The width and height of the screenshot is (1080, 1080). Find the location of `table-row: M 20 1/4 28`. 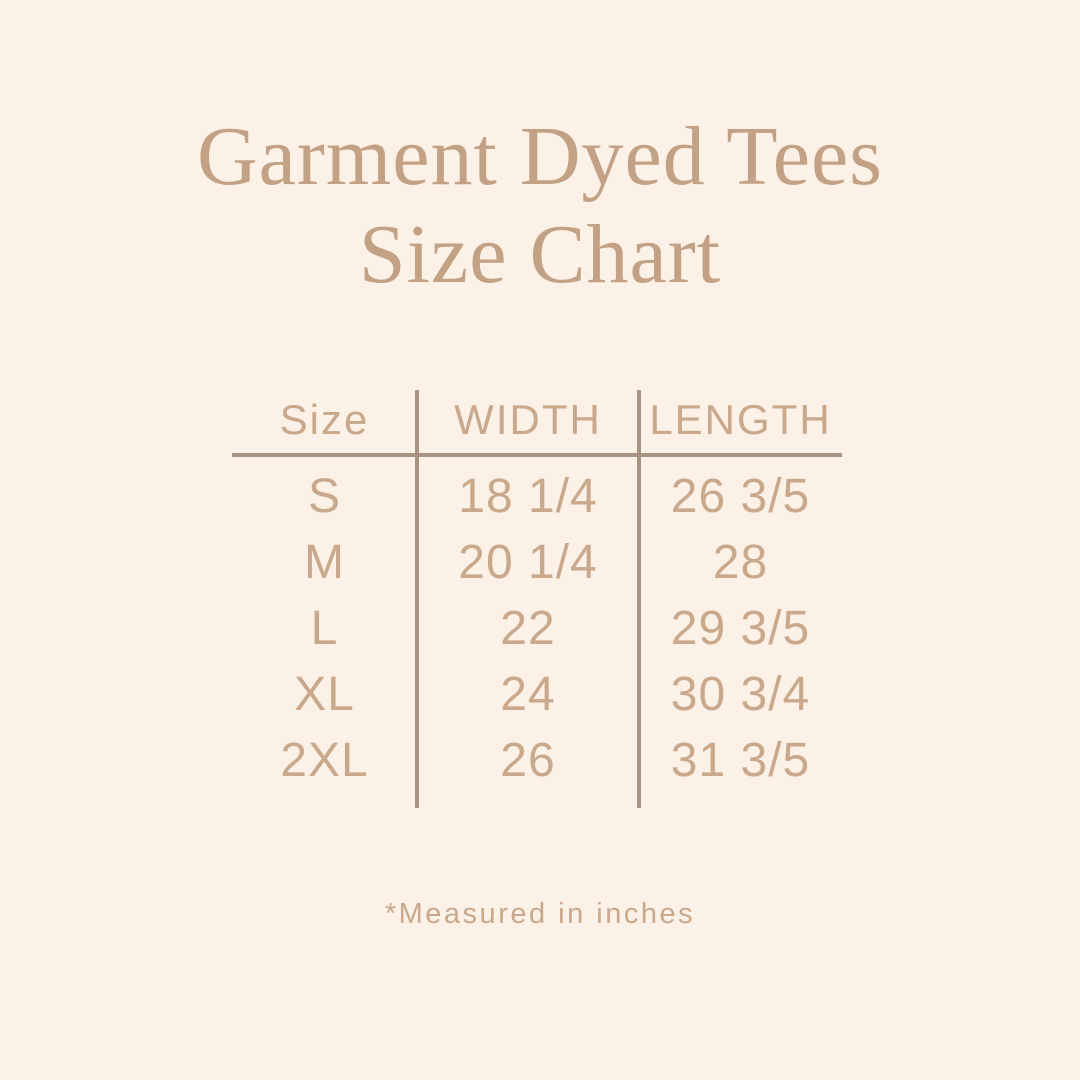

table-row: M 20 1/4 28 is located at coordinates (537, 562).